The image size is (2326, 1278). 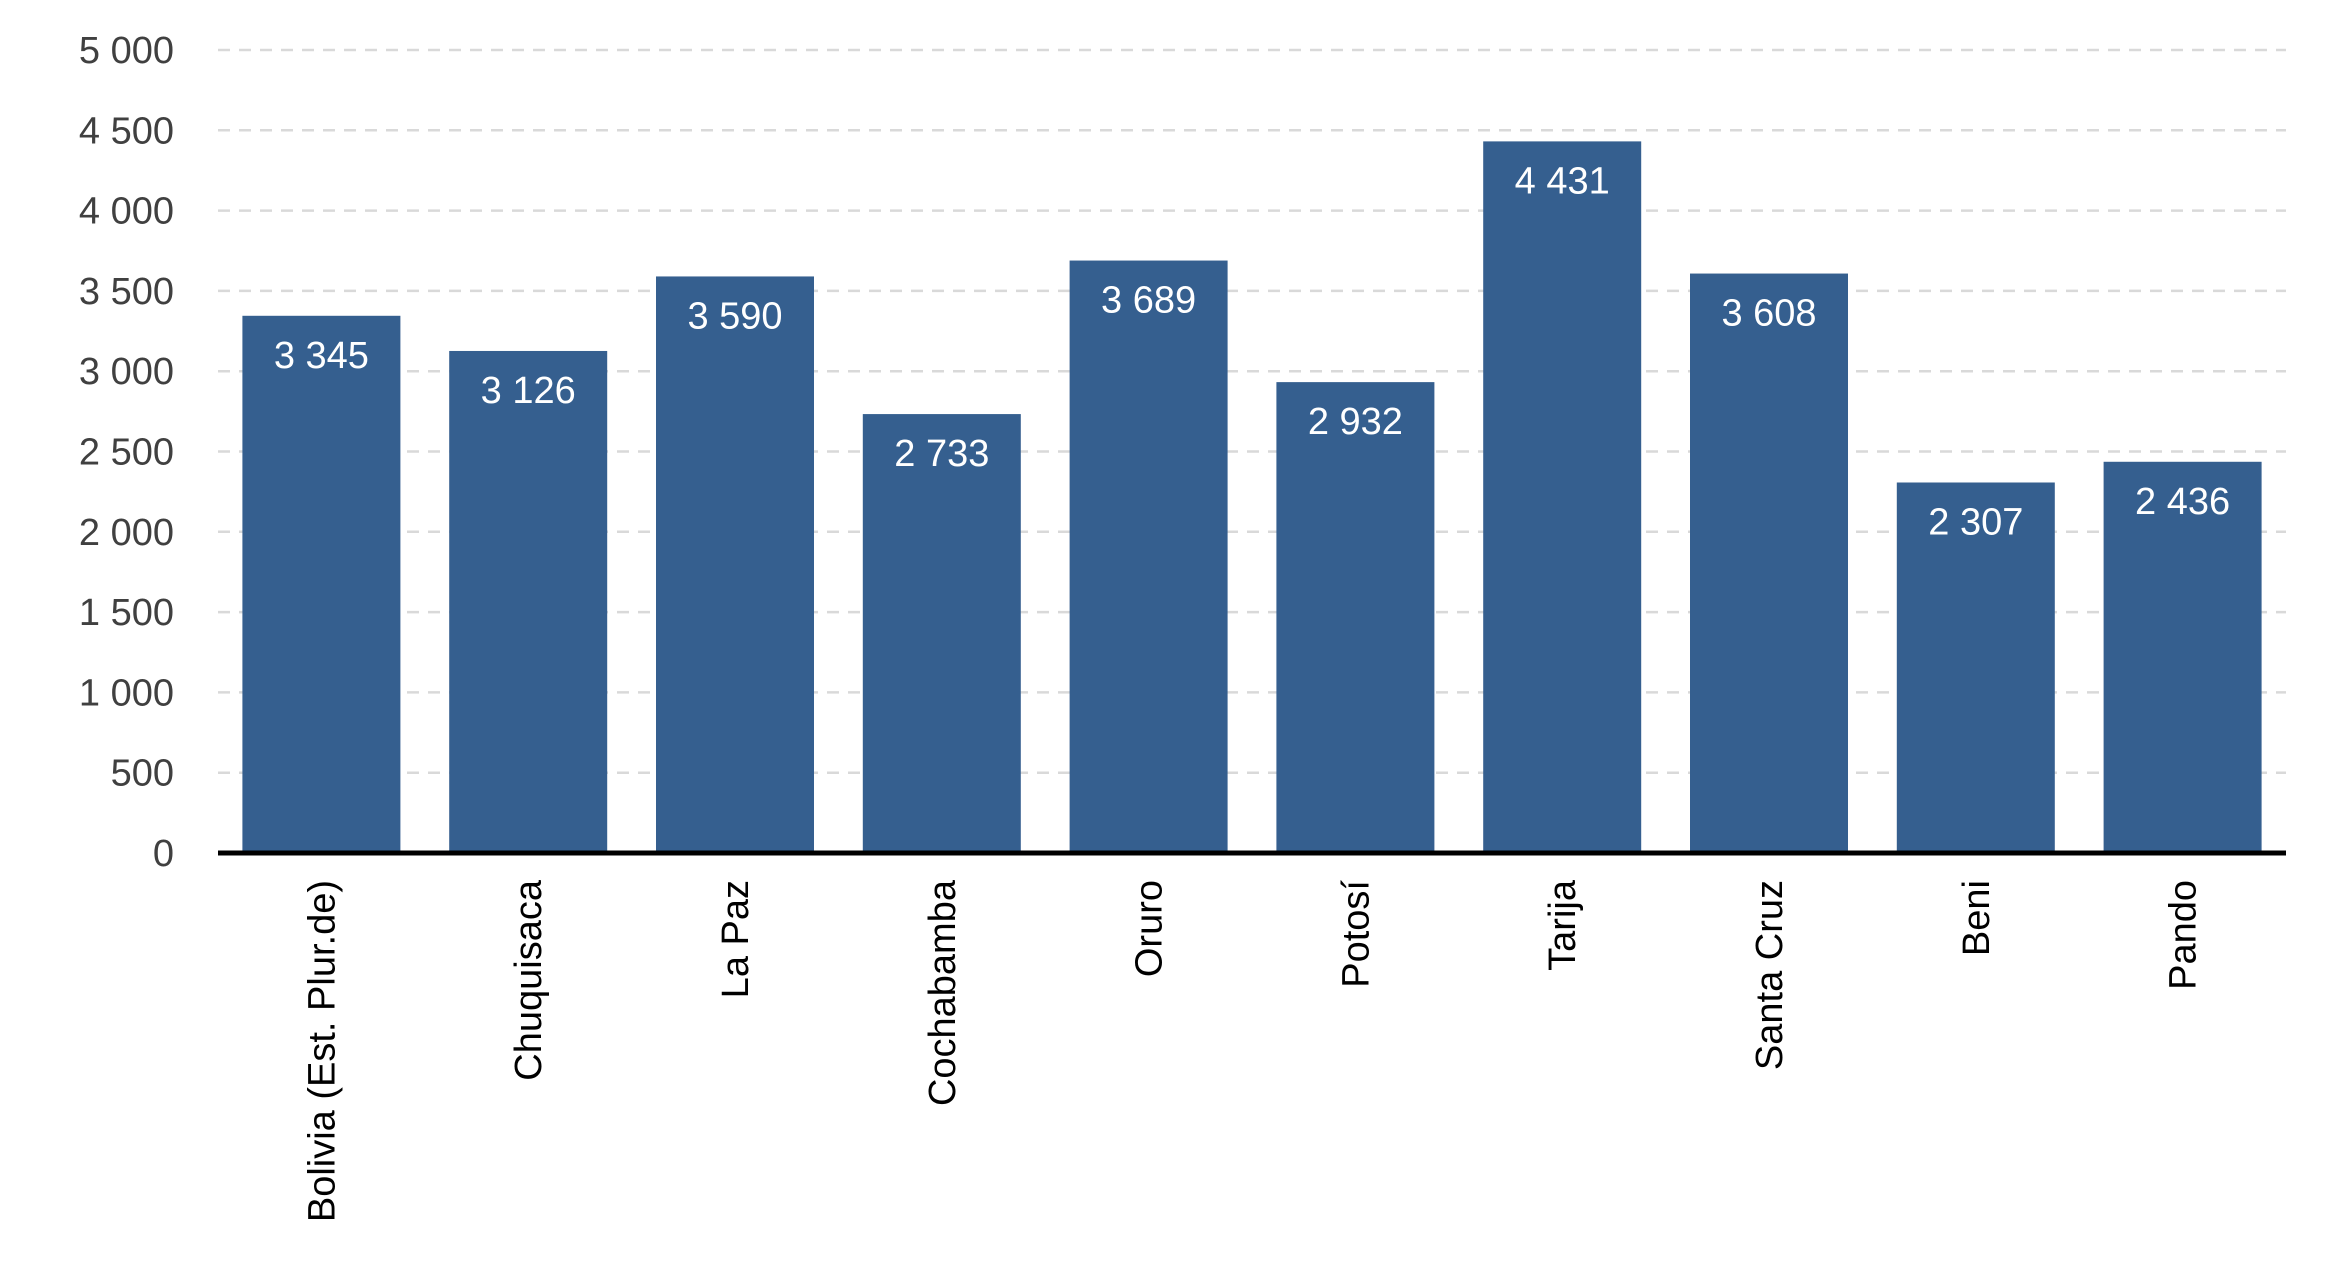 What do you see at coordinates (1563, 925) in the screenshot?
I see `category-label: Tarija` at bounding box center [1563, 925].